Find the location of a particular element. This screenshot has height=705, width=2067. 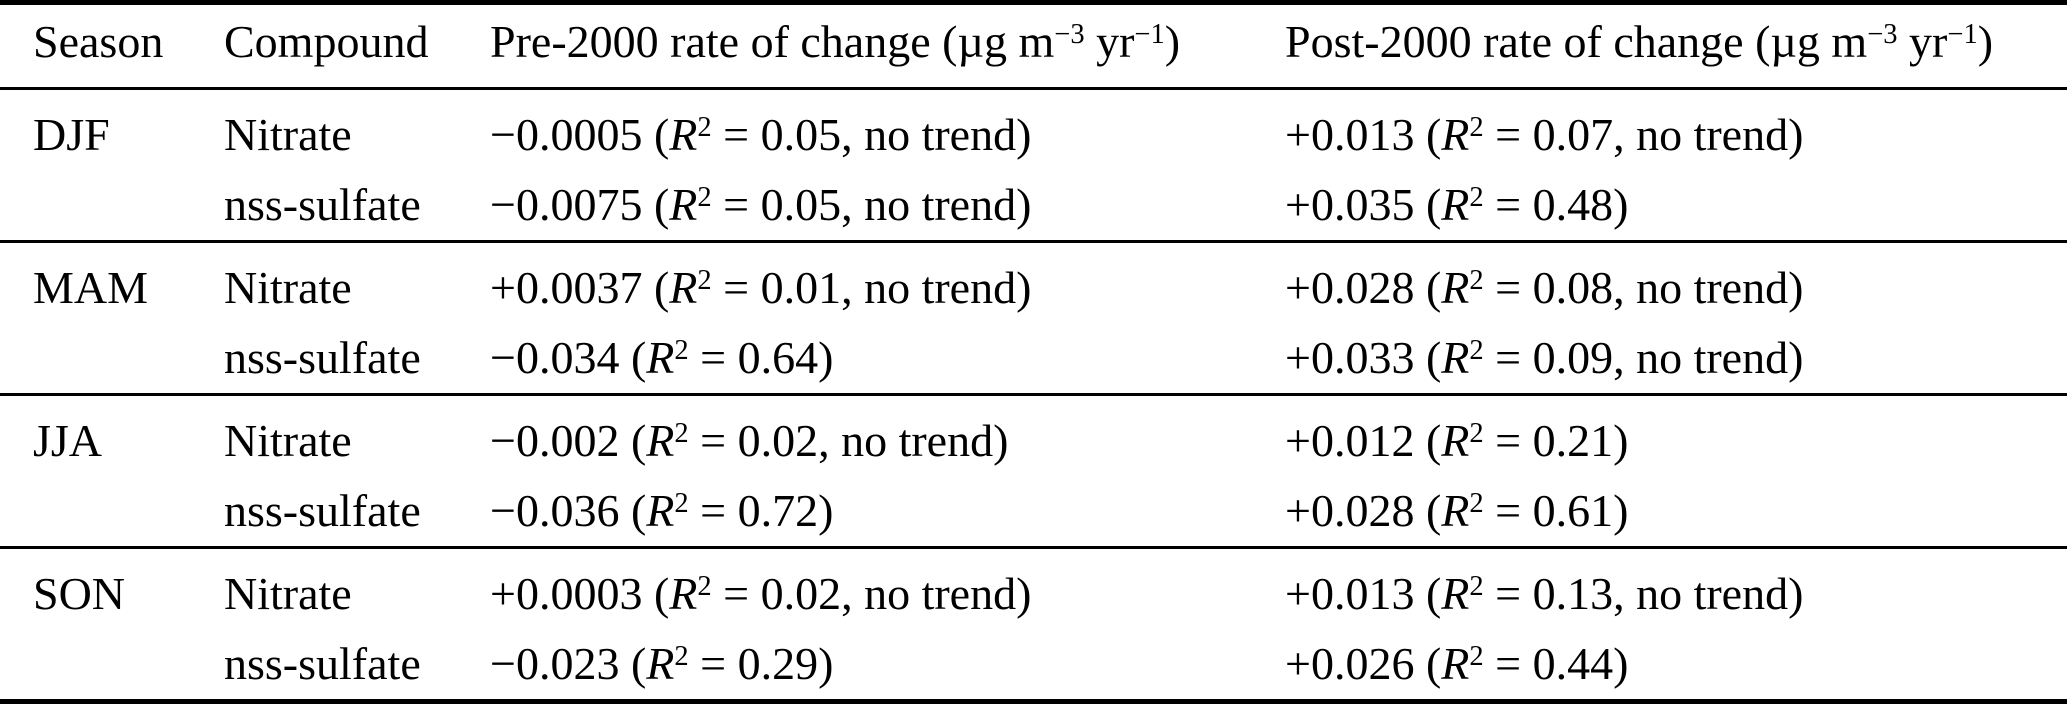

pre-rate-cell: −0.002 (R2 = 0.02, no trend) is located at coordinates (854, 436).